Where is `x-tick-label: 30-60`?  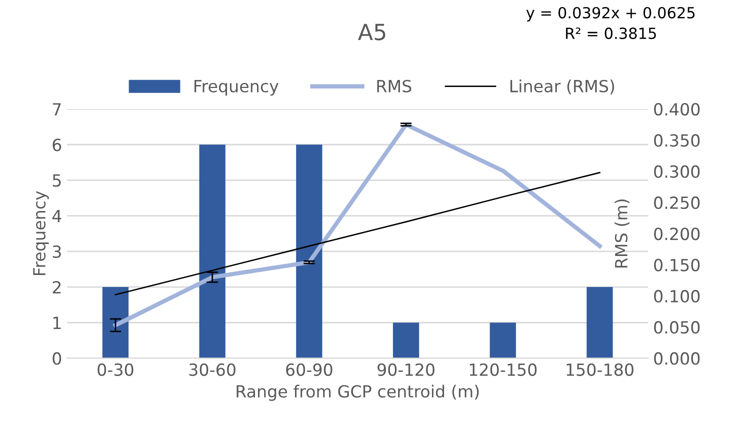
x-tick-label: 30-60 is located at coordinates (212, 369).